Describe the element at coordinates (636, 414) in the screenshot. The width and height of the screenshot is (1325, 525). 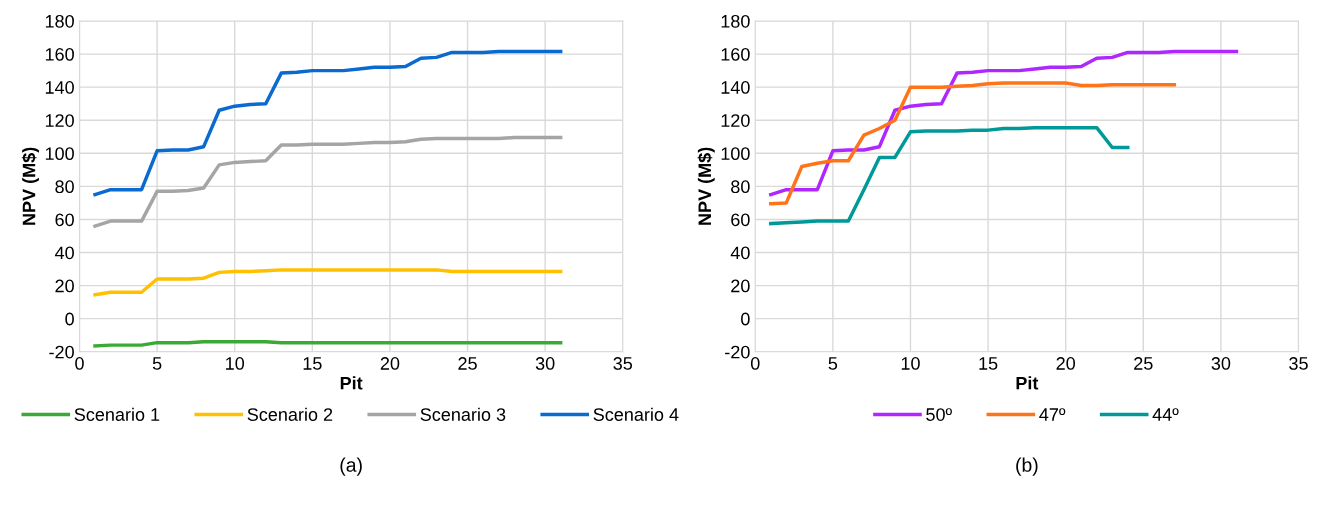
I see `legend-label: Scenario 4` at that location.